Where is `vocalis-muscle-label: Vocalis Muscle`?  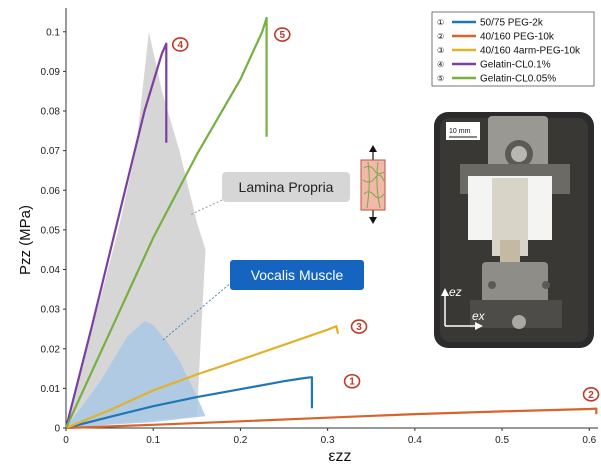
vocalis-muscle-label: Vocalis Muscle is located at coordinates (297, 275).